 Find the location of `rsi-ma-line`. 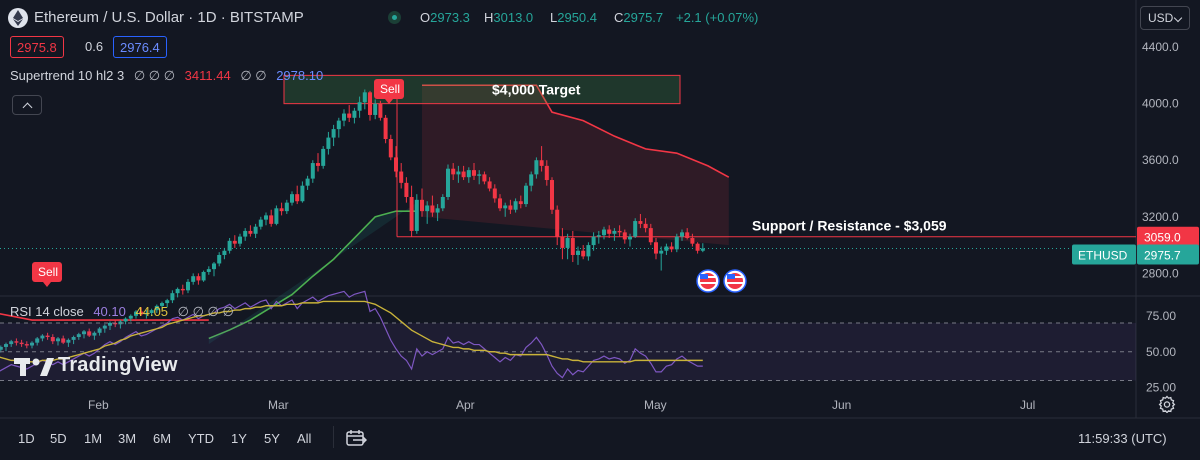

rsi-ma-line is located at coordinates (351, 331).